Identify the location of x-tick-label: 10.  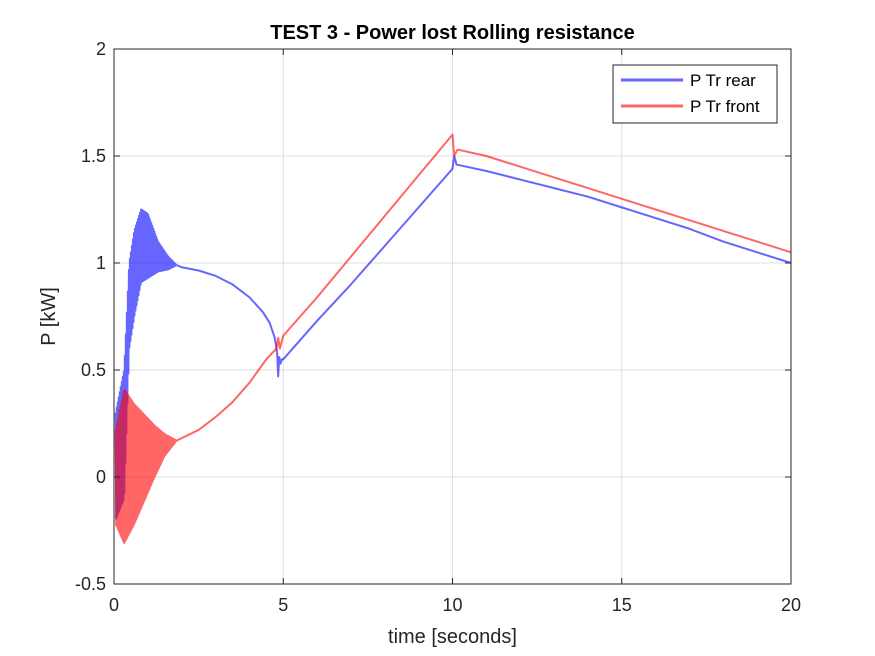
(452, 605).